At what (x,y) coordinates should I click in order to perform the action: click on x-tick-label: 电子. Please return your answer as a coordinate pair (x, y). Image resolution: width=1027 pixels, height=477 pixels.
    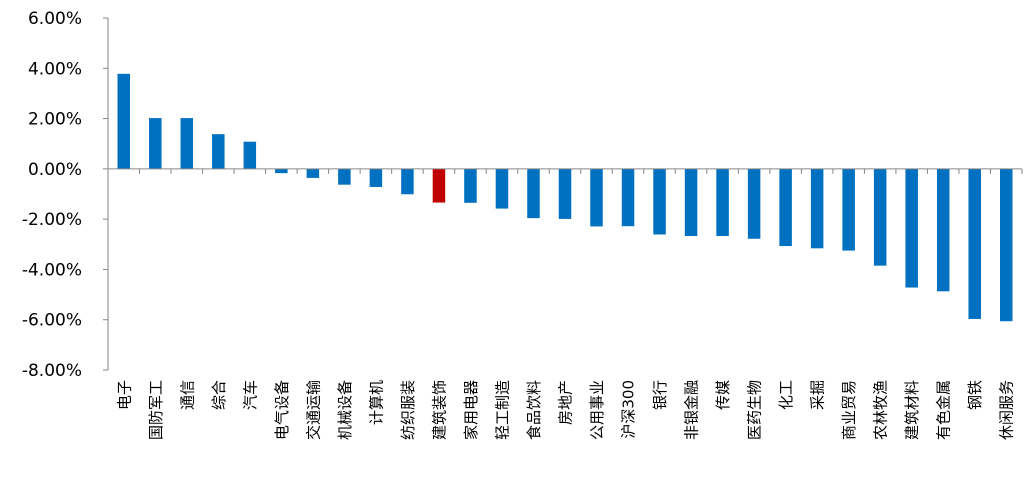
    Looking at the image, I should click on (124, 395).